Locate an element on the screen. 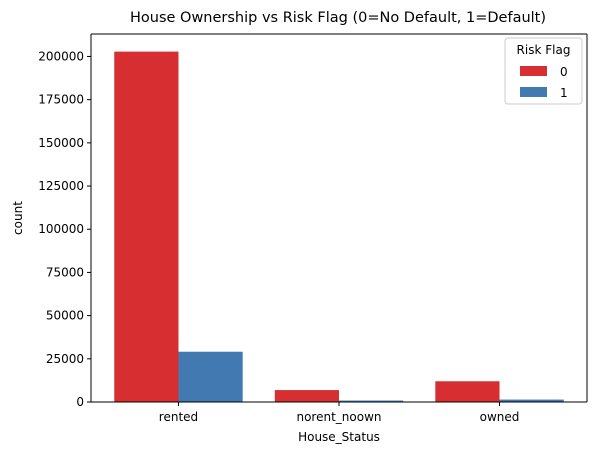 This screenshot has width=597, height=455. legend-title: Risk Flag is located at coordinates (544, 50).